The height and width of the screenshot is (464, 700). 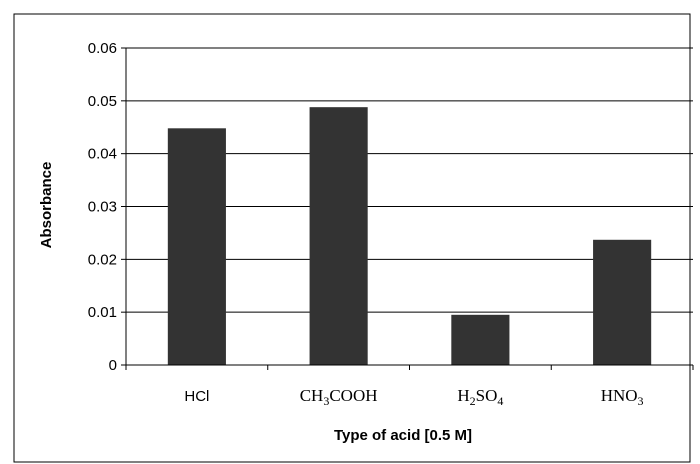 I want to click on x-category-label: H2SO4, so click(x=480, y=397).